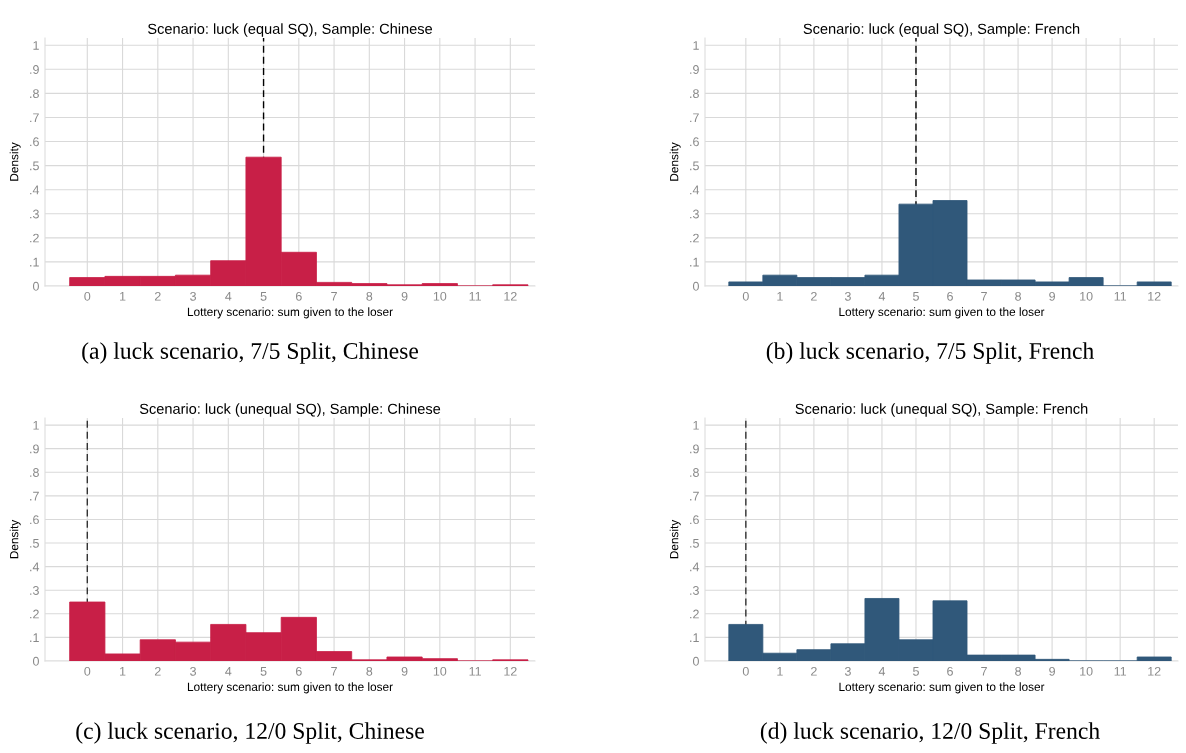 This screenshot has width=1186, height=753. I want to click on text: (c) luck scenario, 12/0 Split, Chinese, so click(250, 733).